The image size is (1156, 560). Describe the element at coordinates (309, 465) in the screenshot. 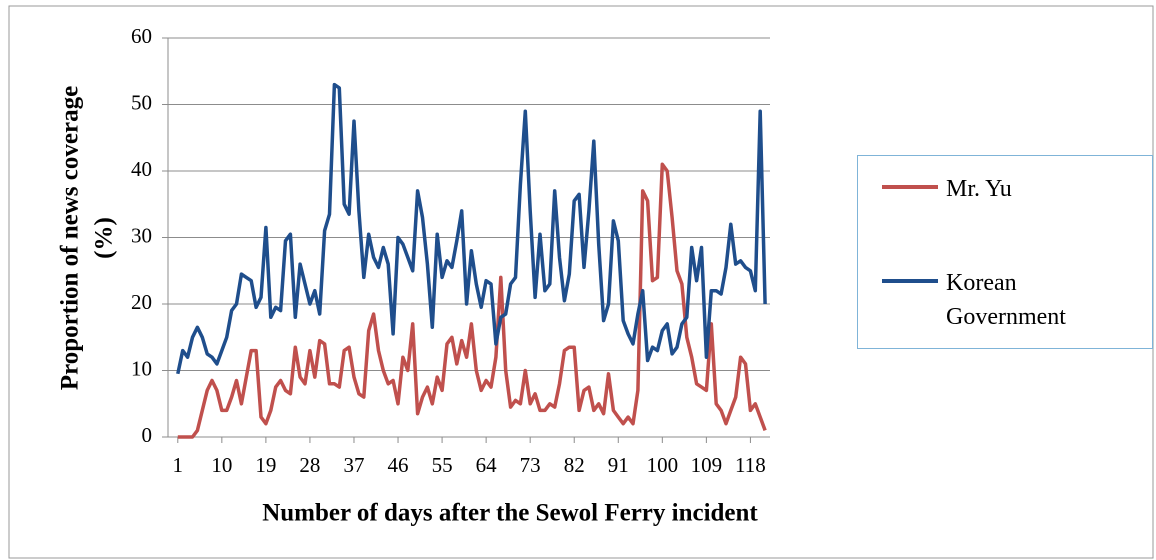

I see `x-tick-label: 28` at that location.